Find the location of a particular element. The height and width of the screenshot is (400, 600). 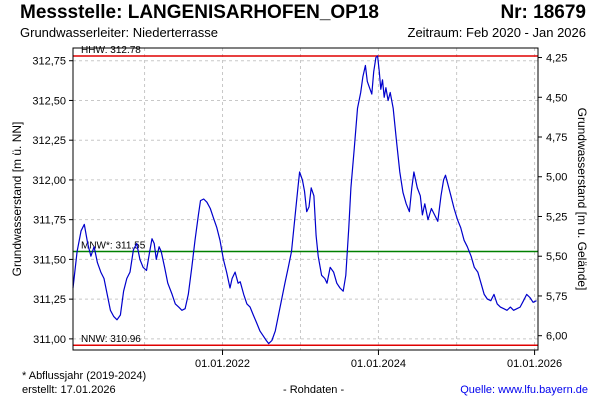

period-label: Zeitraum: Feb 2020 - Jan 2026 is located at coordinates (497, 32).